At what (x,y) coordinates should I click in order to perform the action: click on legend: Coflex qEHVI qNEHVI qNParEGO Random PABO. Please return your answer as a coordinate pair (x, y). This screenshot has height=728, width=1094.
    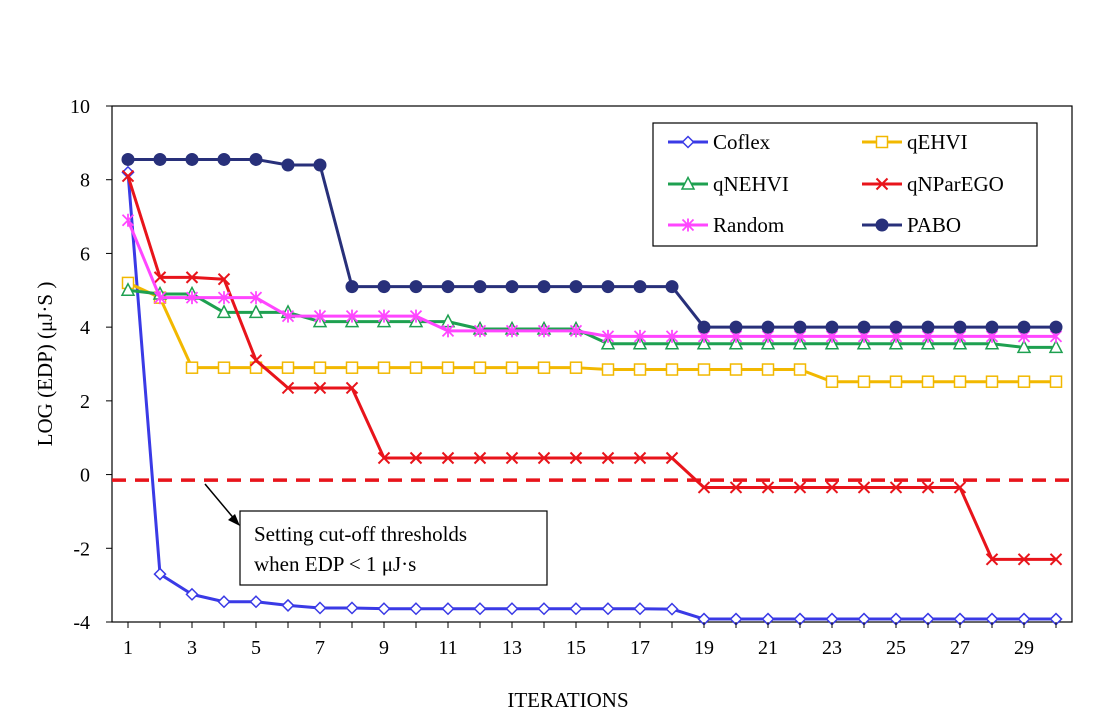
    Looking at the image, I should click on (845, 184).